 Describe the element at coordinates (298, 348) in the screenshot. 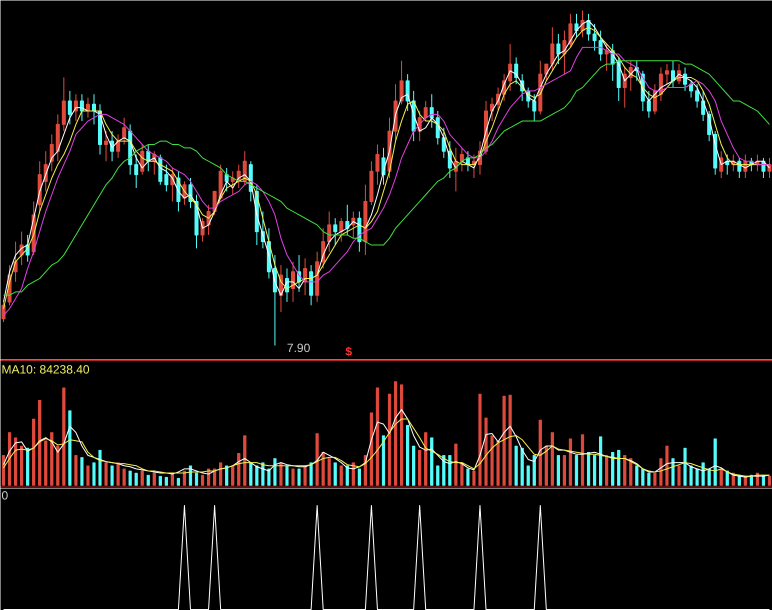

I see `annotation: 7.90` at that location.